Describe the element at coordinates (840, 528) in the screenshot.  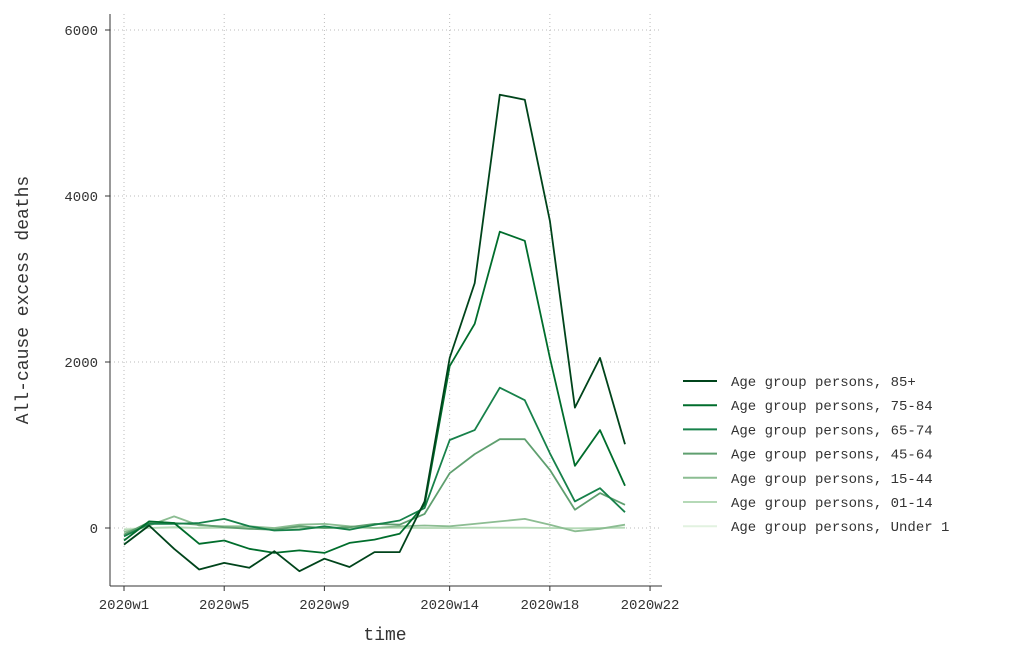
I see `legend-label: Age group persons, Under 1` at that location.